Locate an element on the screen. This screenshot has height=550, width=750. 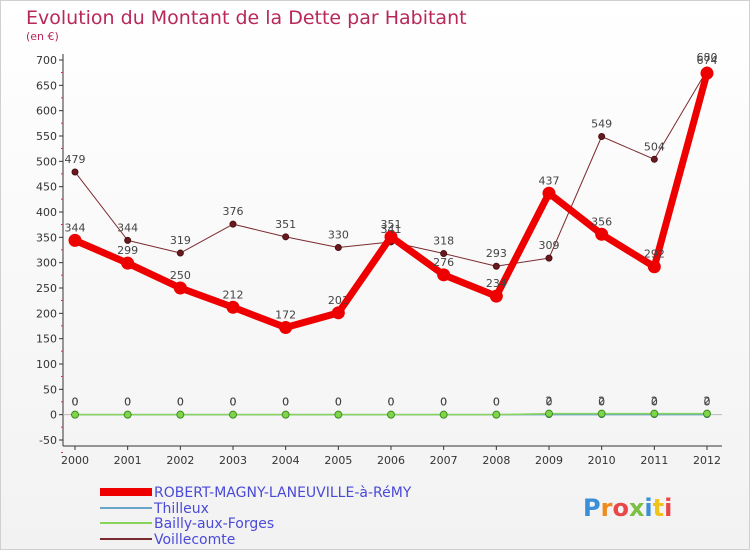
y-tick-label: -50 is located at coordinates (48, 440).